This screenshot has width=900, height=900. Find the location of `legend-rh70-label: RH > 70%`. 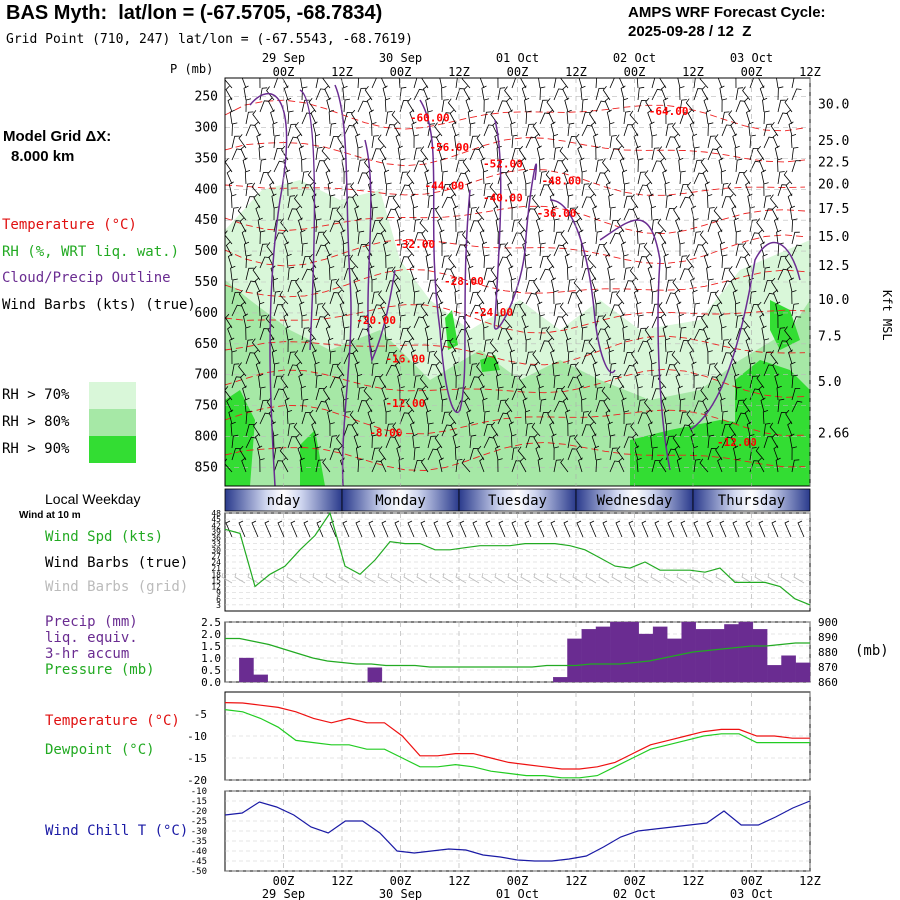

legend-rh70-label: RH > 70% is located at coordinates (36, 395).